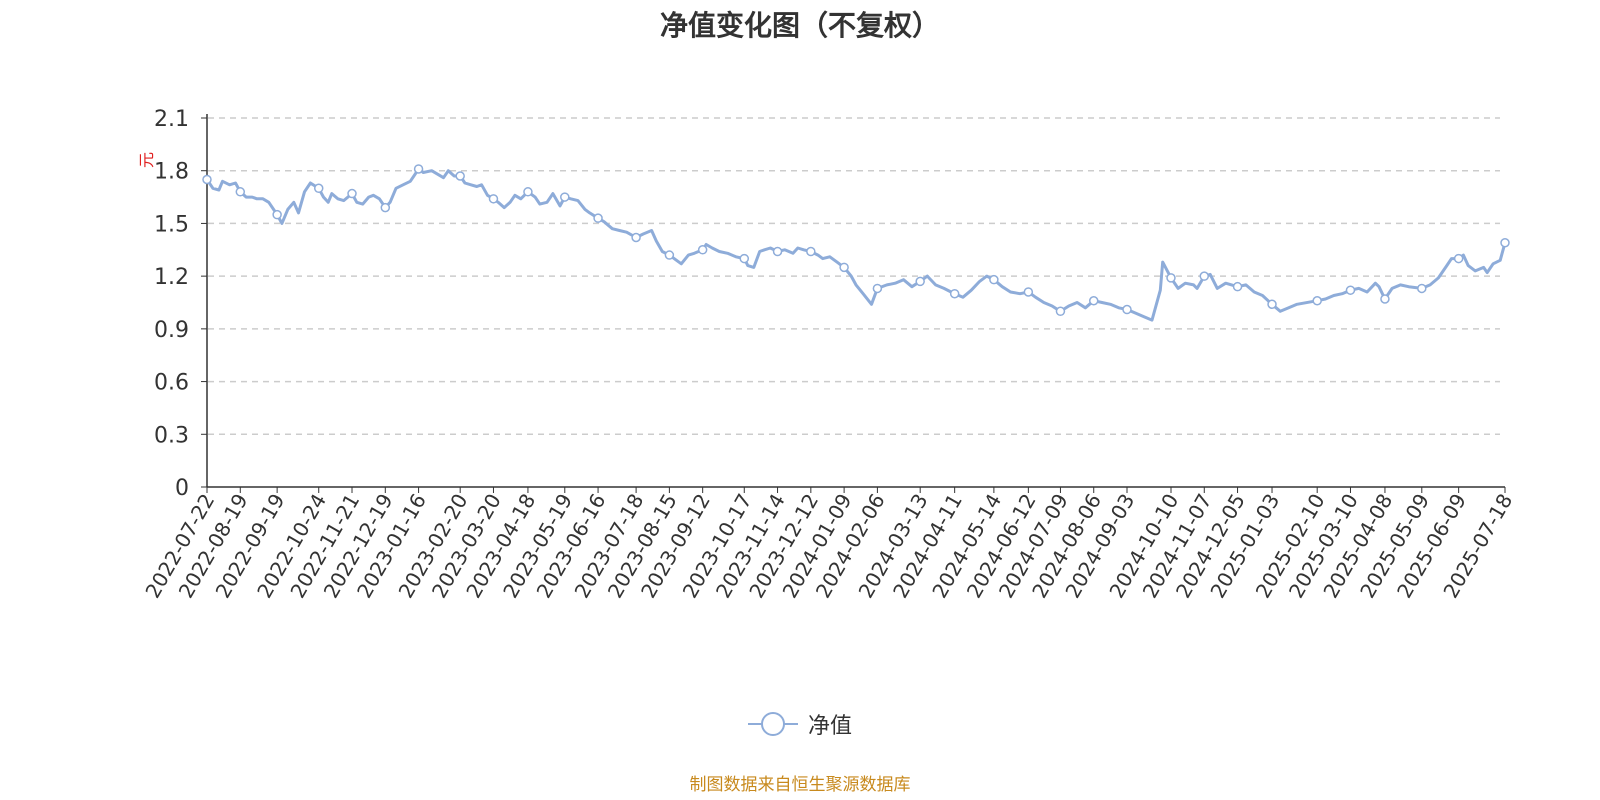 The width and height of the screenshot is (1600, 800). I want to click on y-tick-label: 1.8, so click(171, 172).